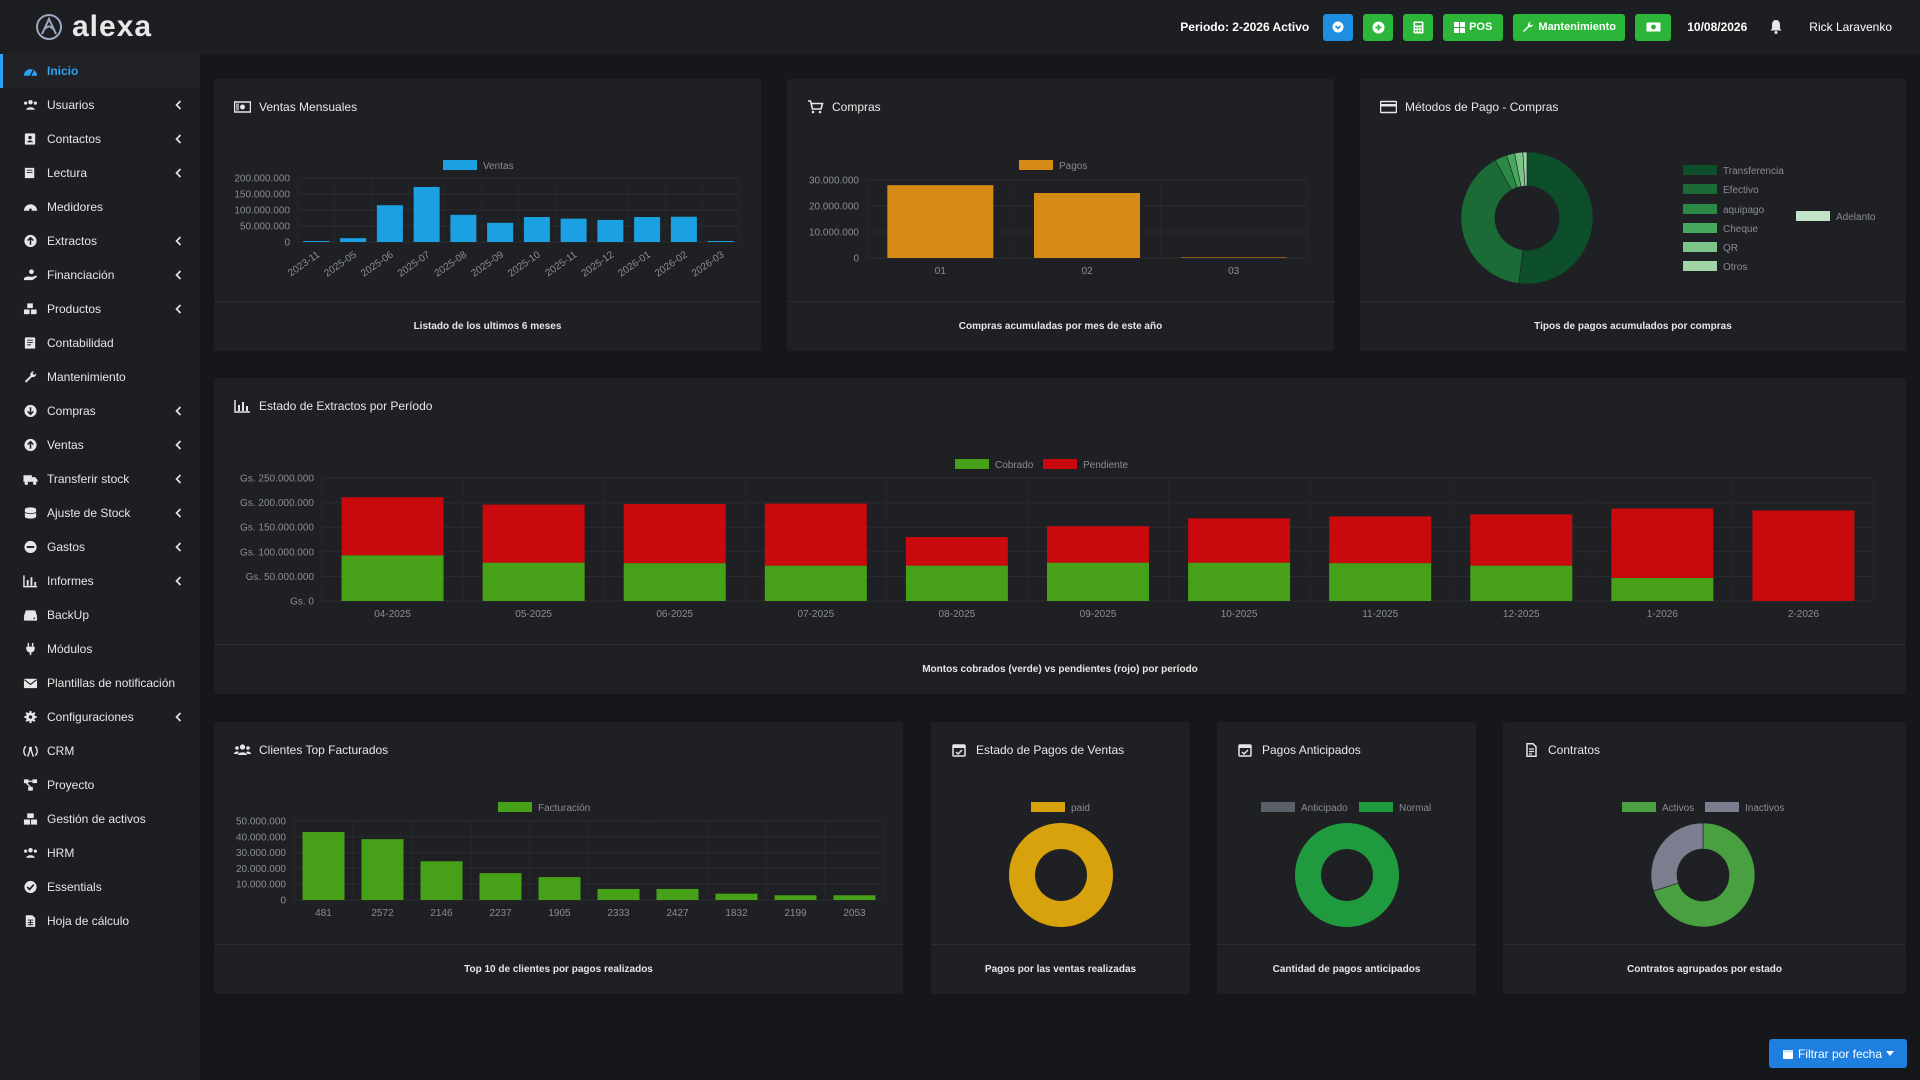 This screenshot has height=1080, width=1920. Describe the element at coordinates (1556, 218) in the screenshot. I see `pie-slice-transferencia` at that location.